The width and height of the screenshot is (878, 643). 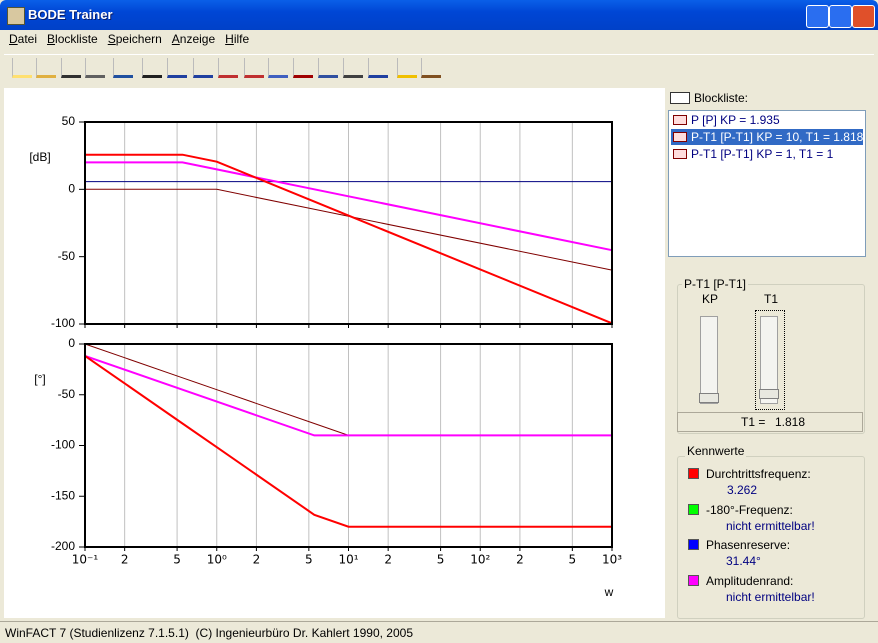 I want to click on kennwert-value: 31.44°, so click(x=743, y=561).